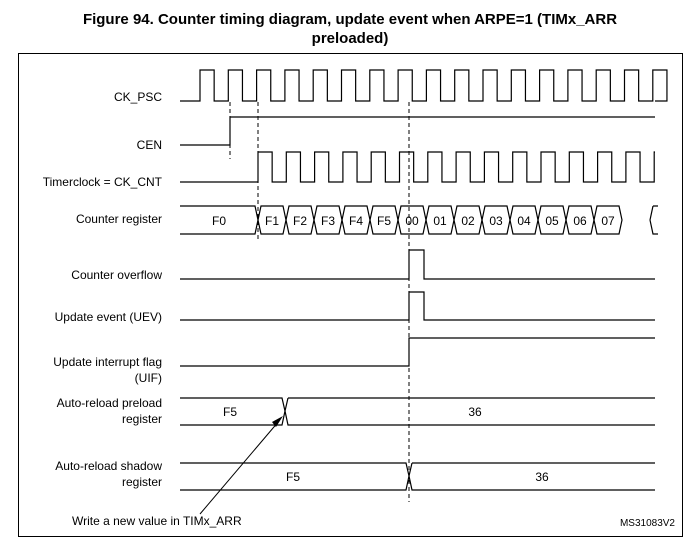 Image resolution: width=700 pixels, height=545 pixels. What do you see at coordinates (653, 220) in the screenshot?
I see `counter-tail` at bounding box center [653, 220].